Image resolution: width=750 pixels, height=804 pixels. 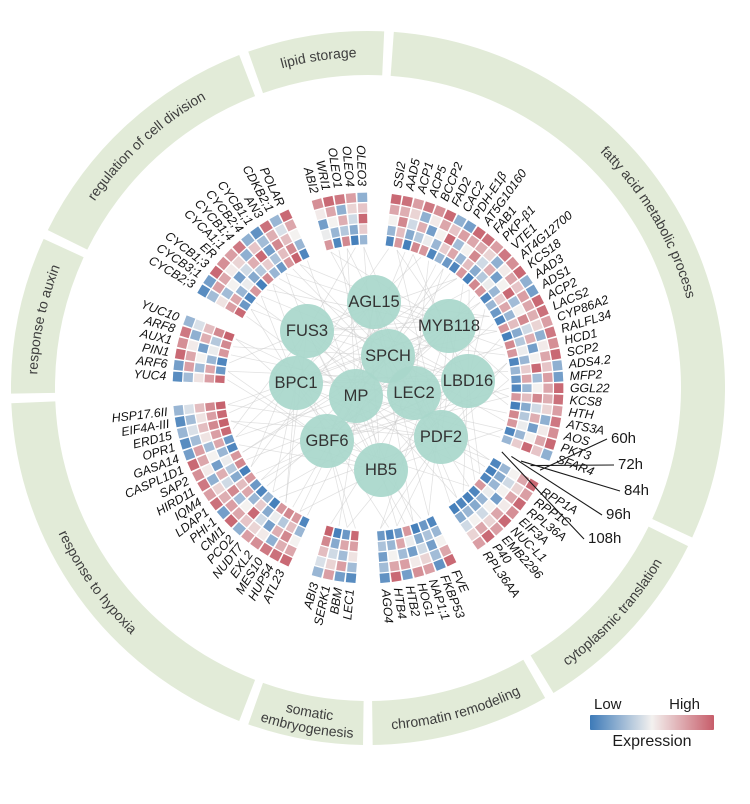 What do you see at coordinates (583, 349) in the screenshot?
I see `gene-label: SCP2` at bounding box center [583, 349].